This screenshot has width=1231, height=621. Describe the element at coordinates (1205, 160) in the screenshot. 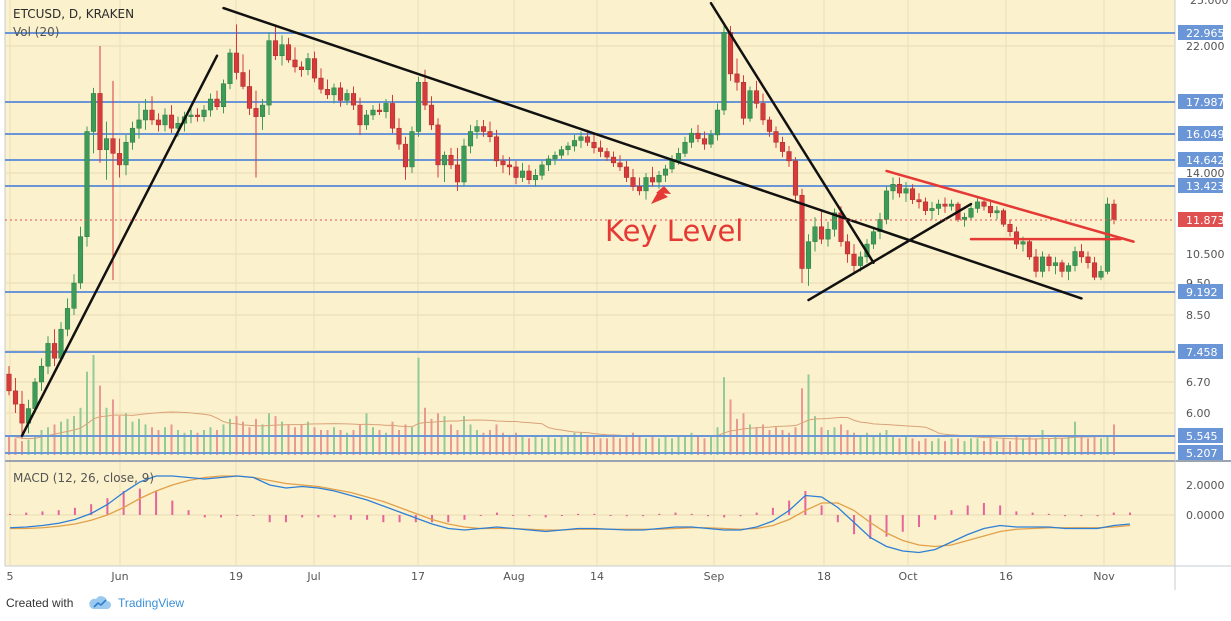

I see `level-tag-label: 14.642` at that location.